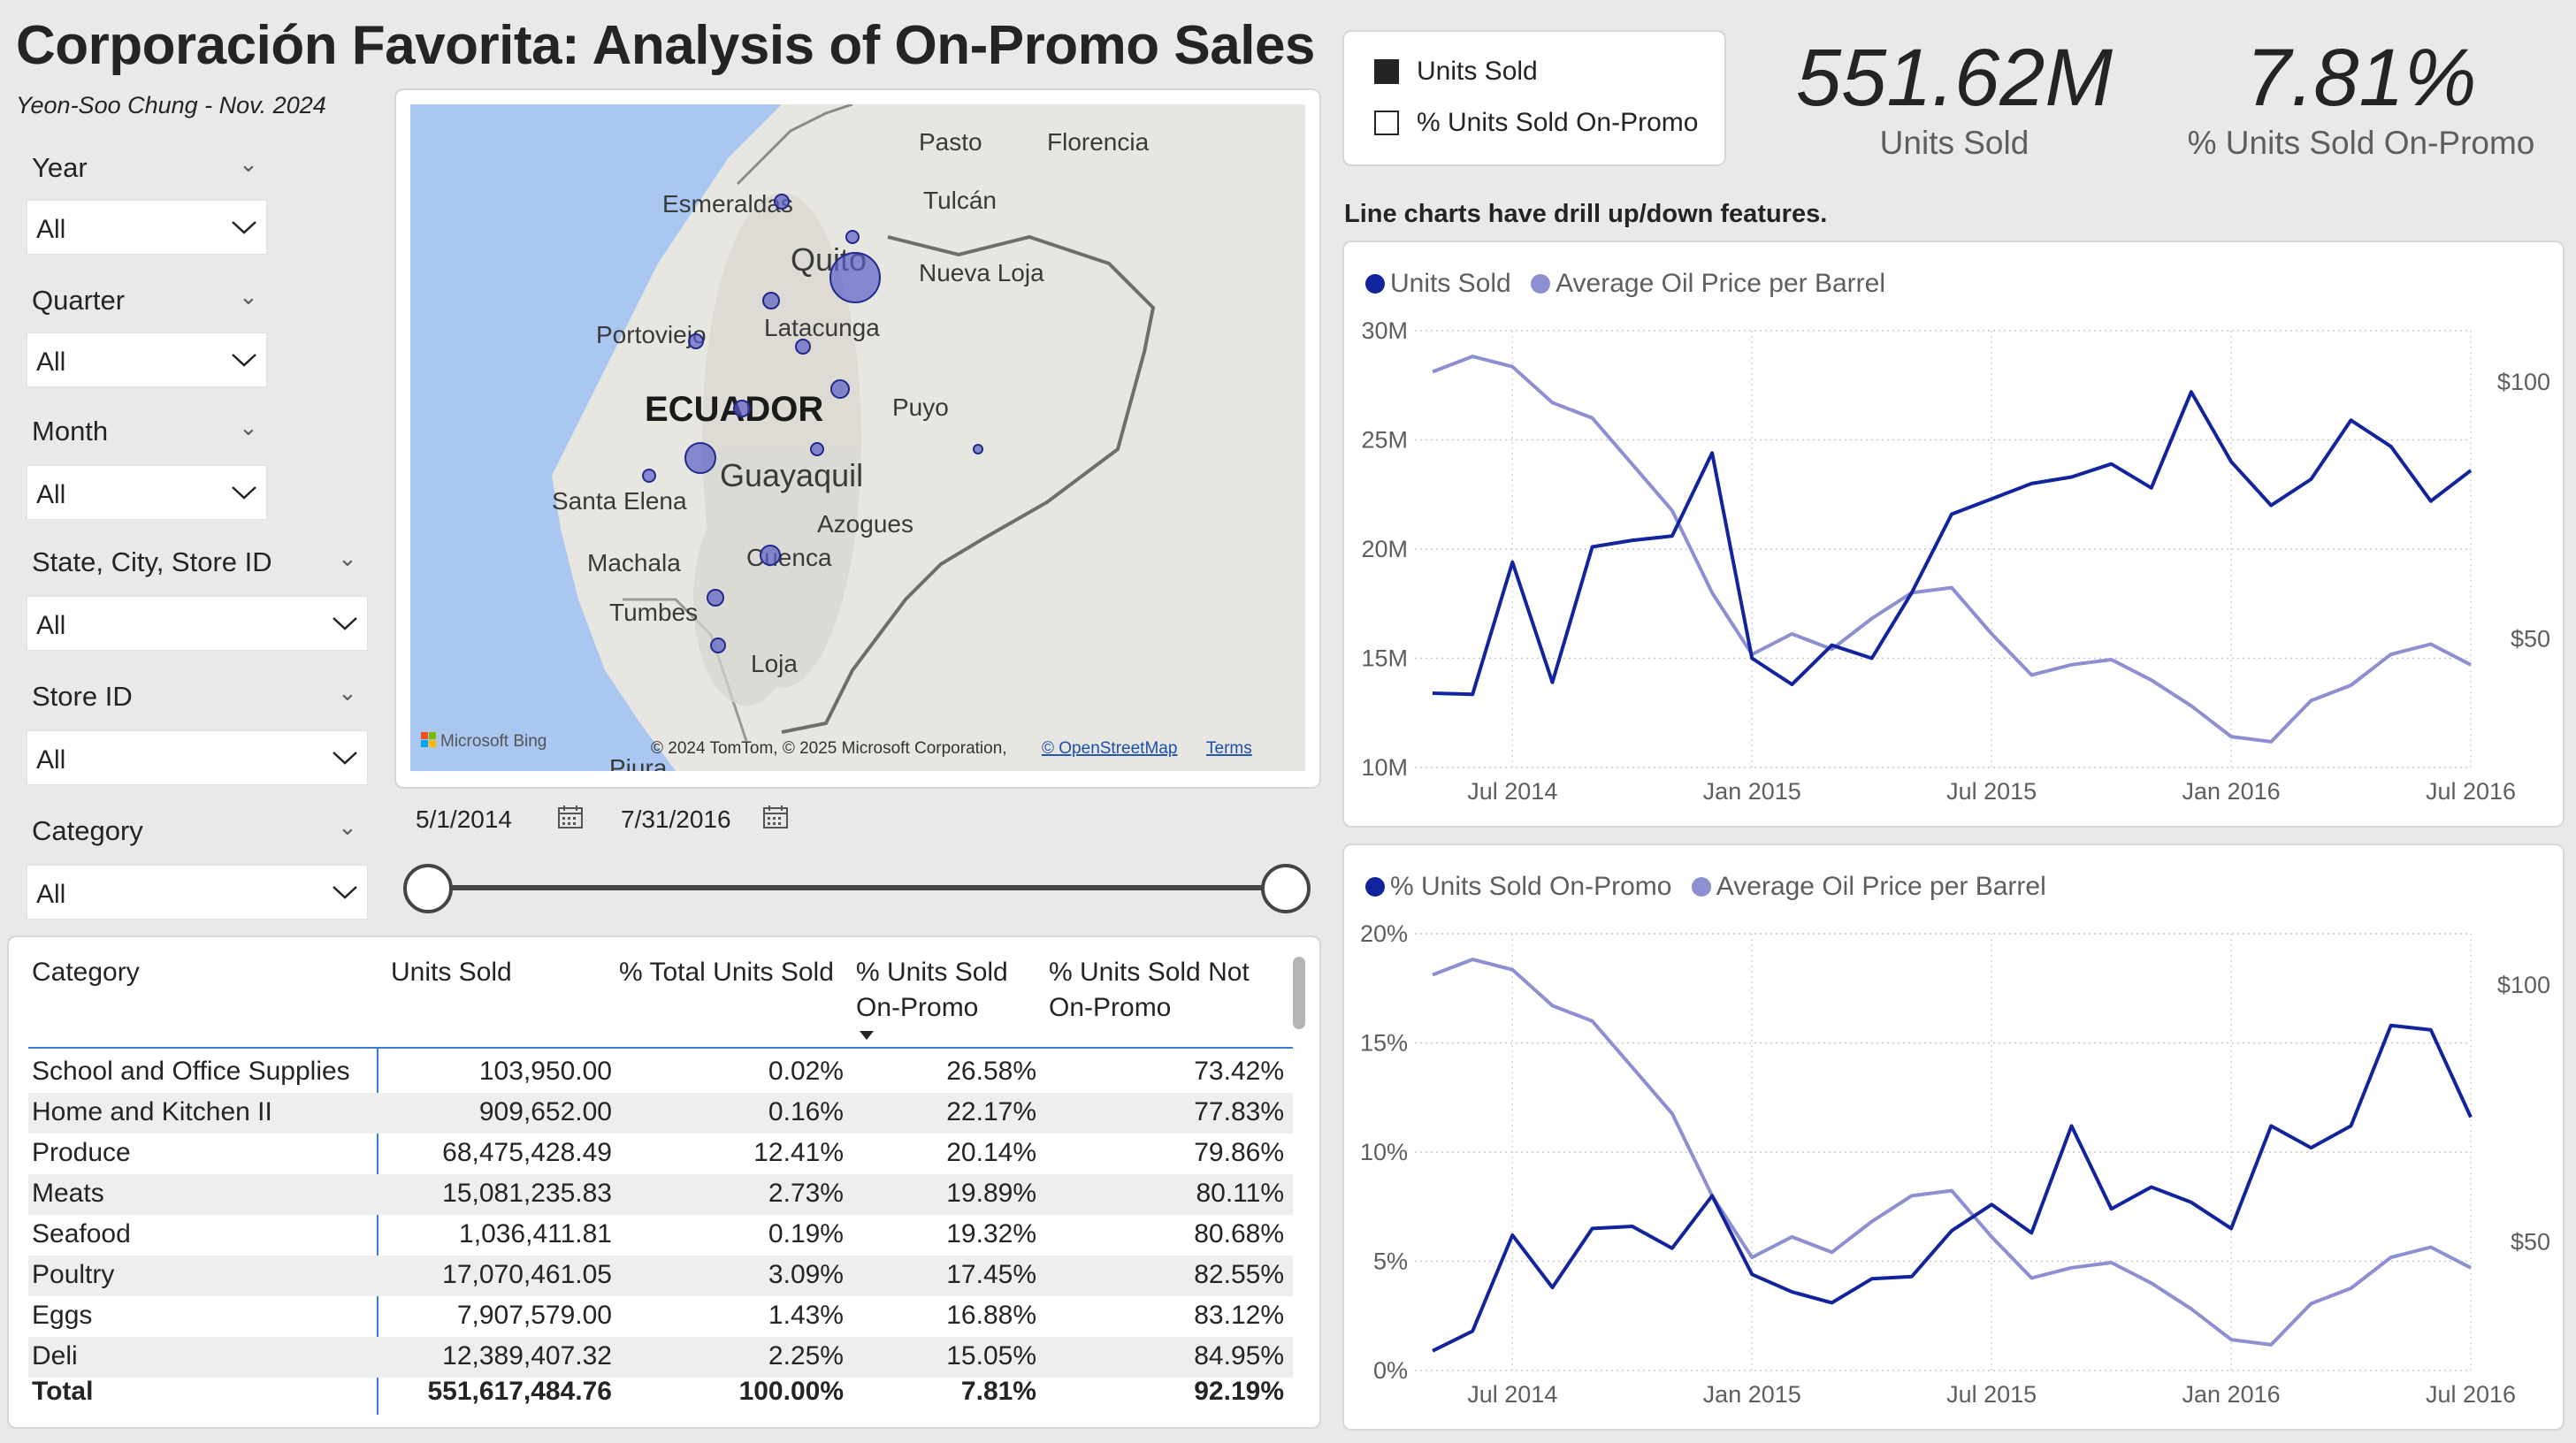  I want to click on y-tick-label: 25M, so click(1385, 441).